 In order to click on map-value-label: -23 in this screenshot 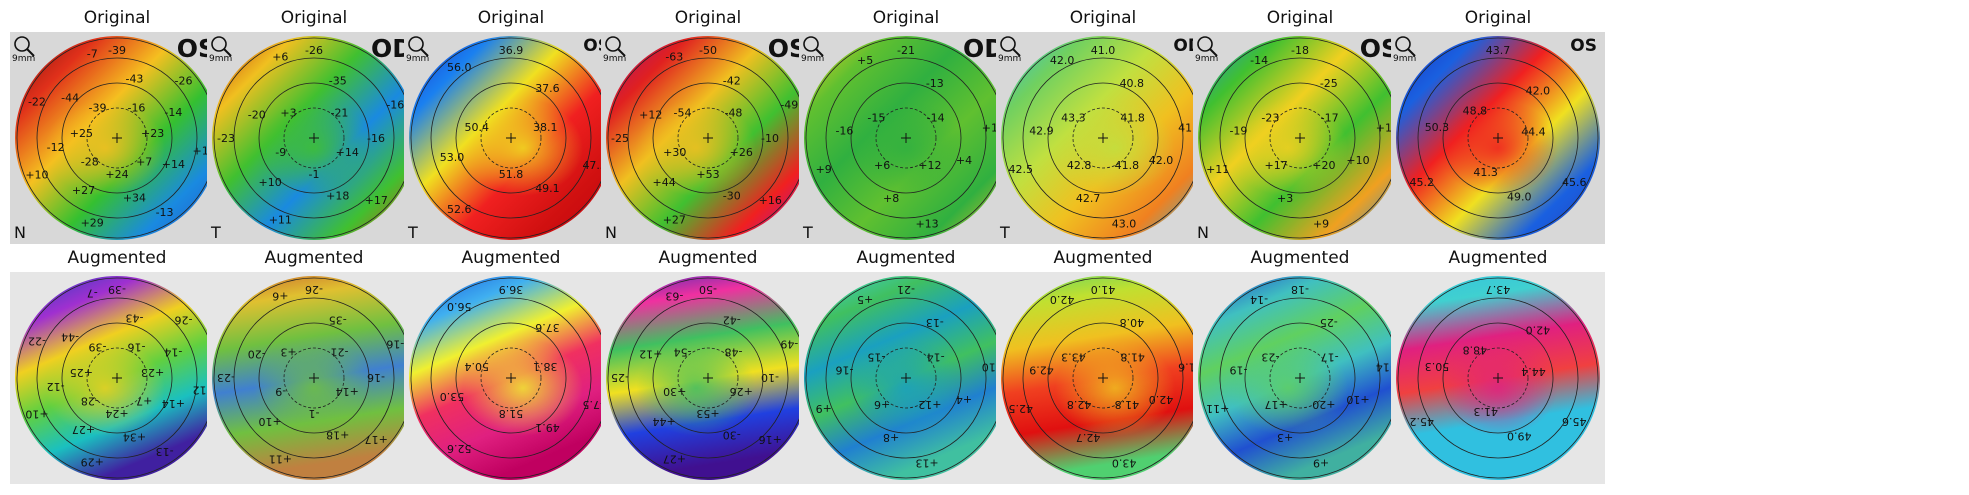, I will do `click(1270, 357)`.